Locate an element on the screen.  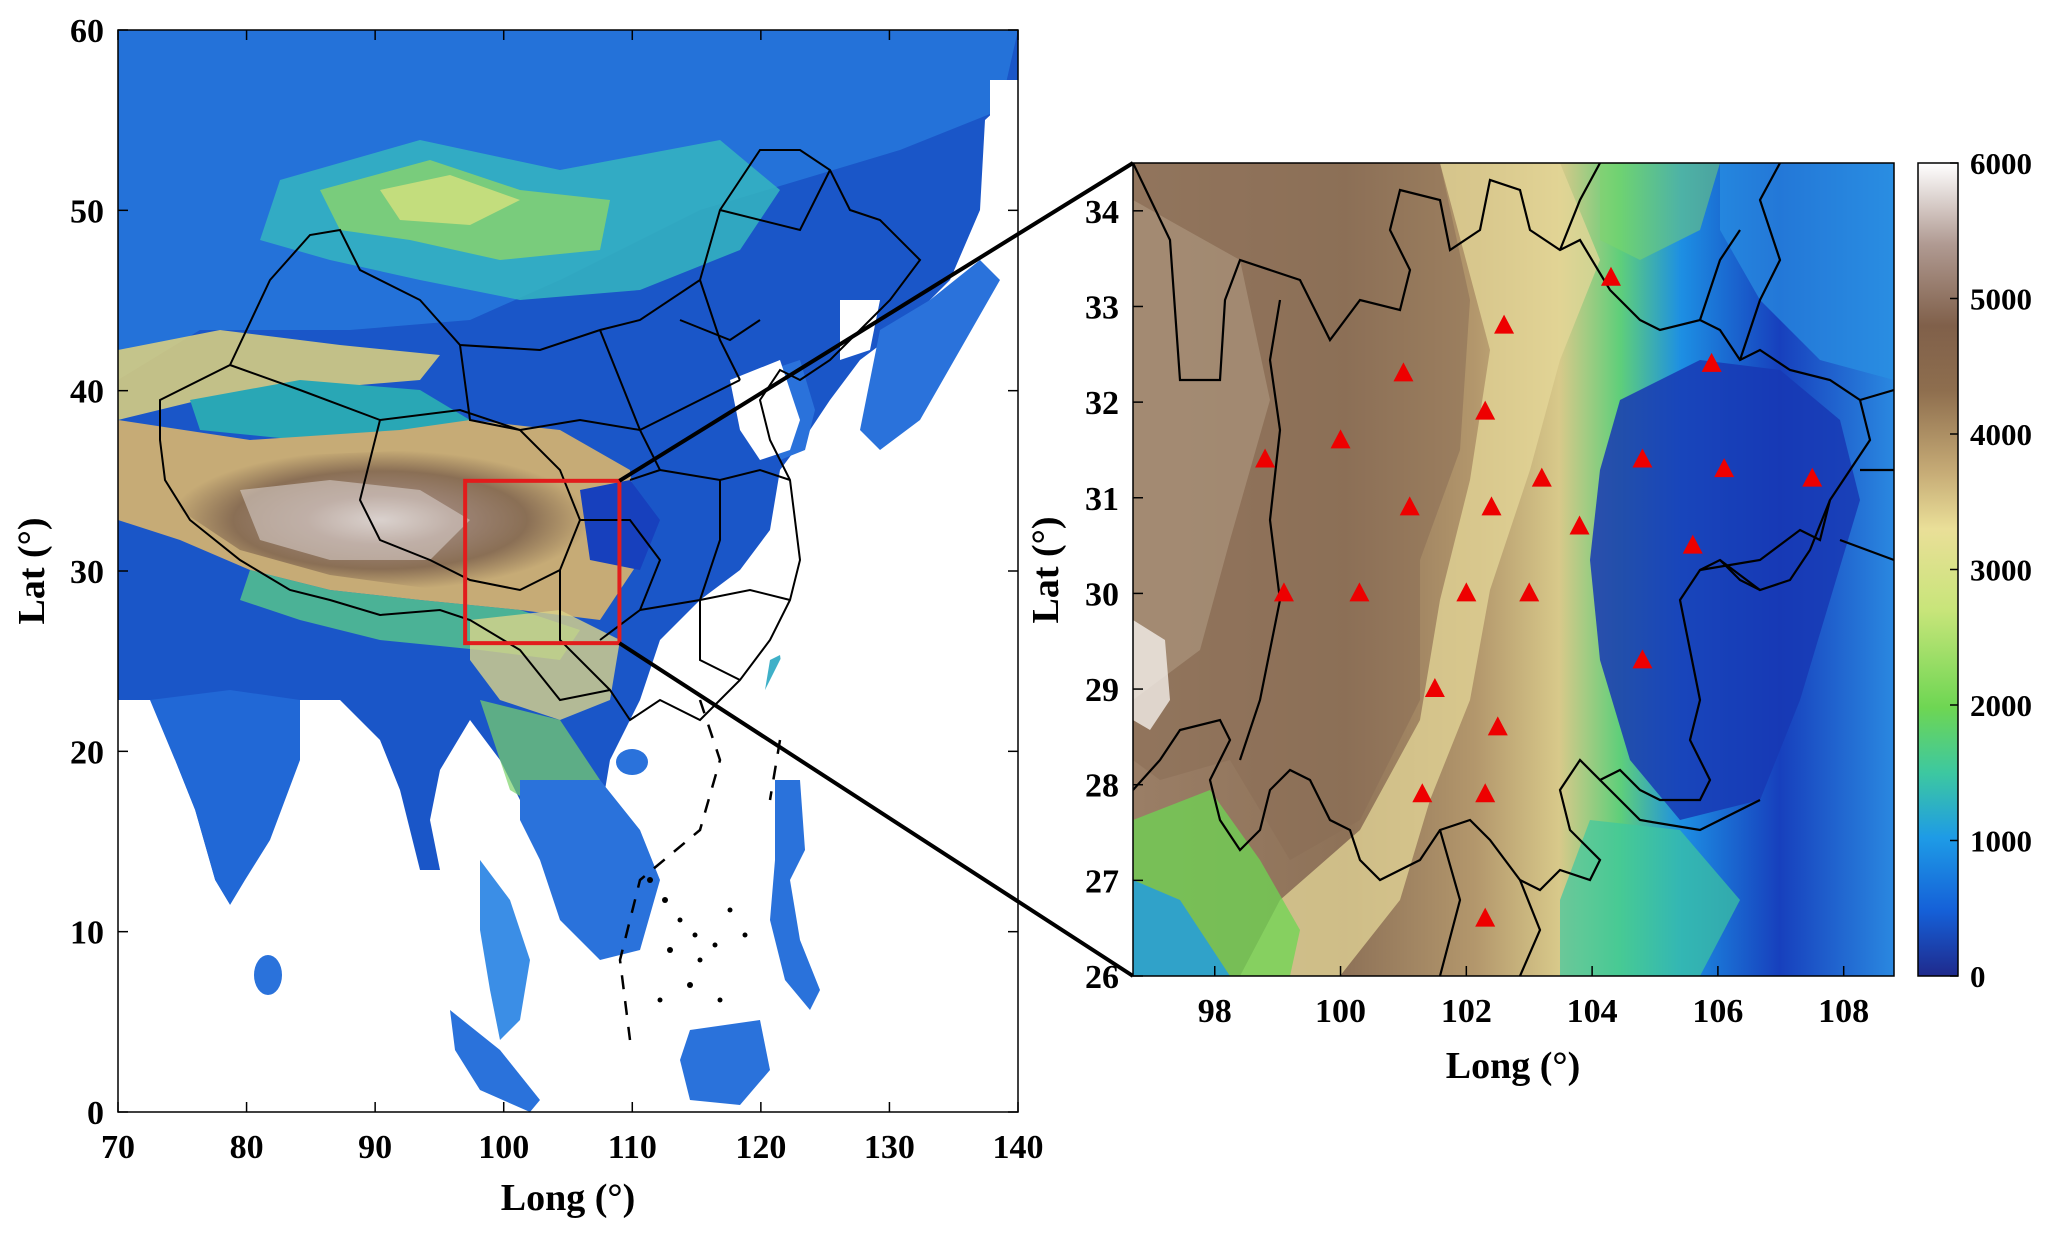
right-x-tick-label: 104 is located at coordinates (1592, 1011).